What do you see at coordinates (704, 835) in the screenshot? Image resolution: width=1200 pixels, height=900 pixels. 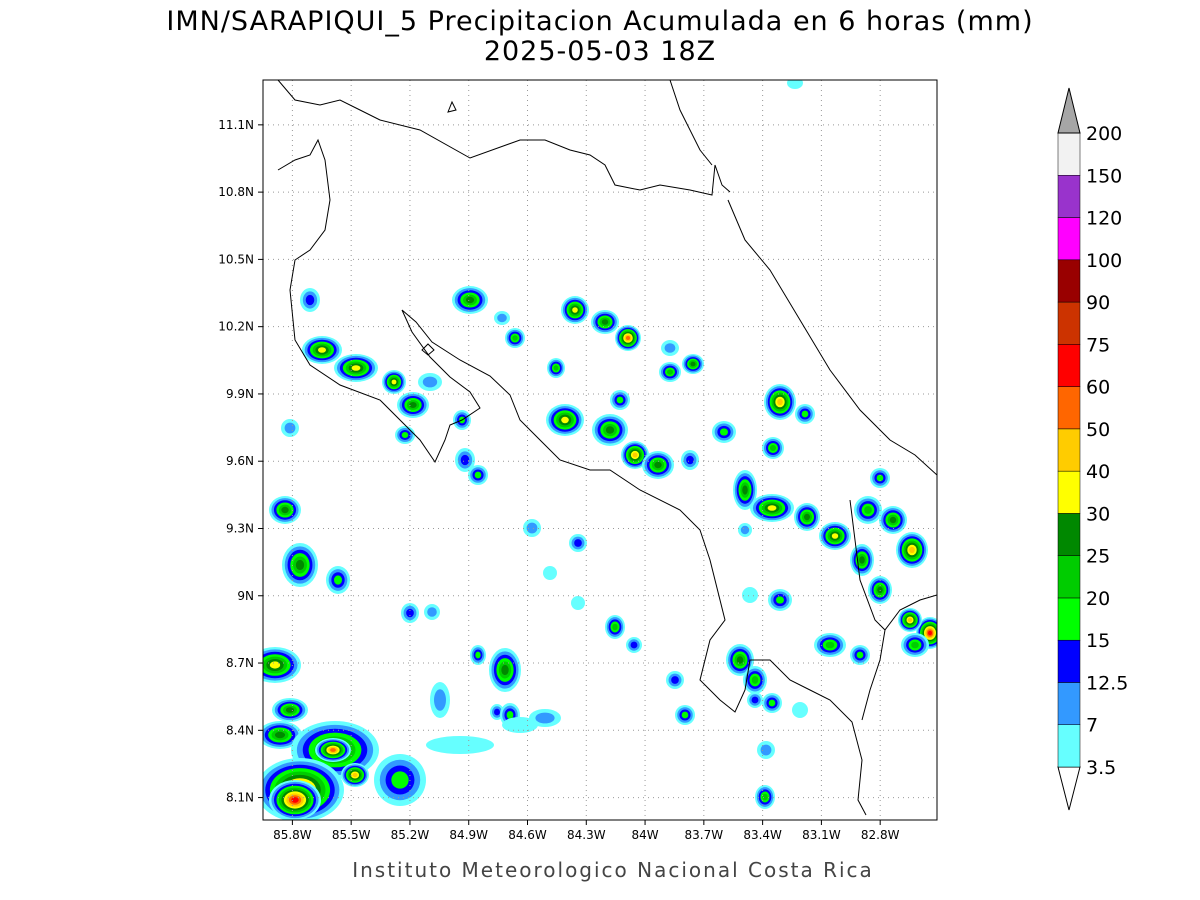 I see `lon-tick-label: 83.7W` at bounding box center [704, 835].